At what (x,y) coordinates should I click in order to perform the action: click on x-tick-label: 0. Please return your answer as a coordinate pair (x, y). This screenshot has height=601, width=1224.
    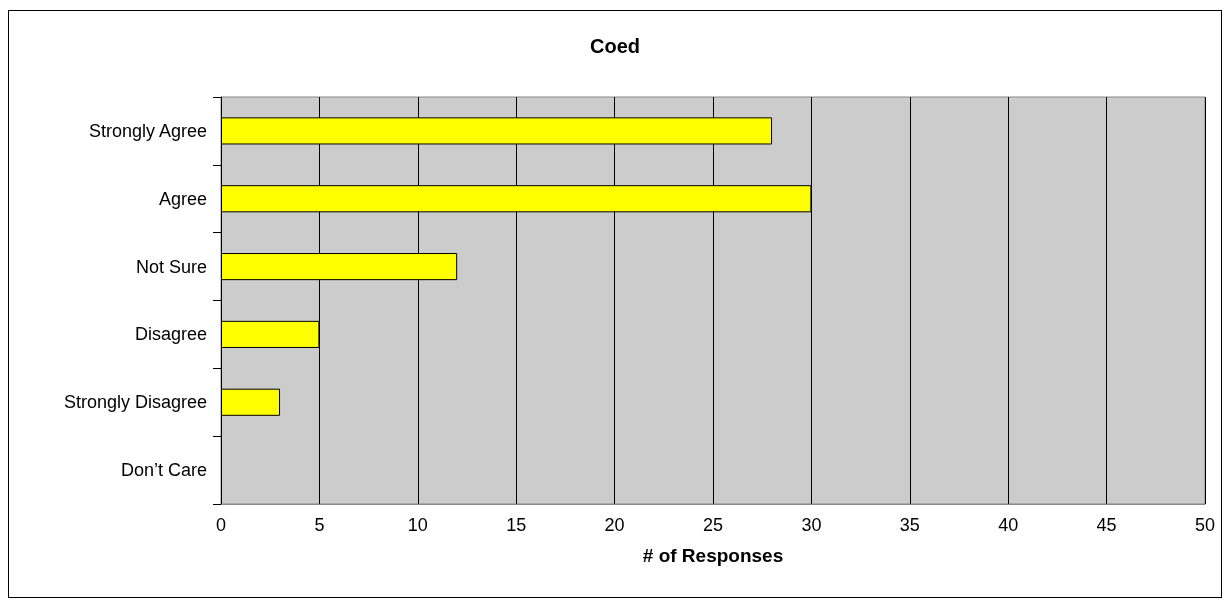
    Looking at the image, I should click on (221, 525).